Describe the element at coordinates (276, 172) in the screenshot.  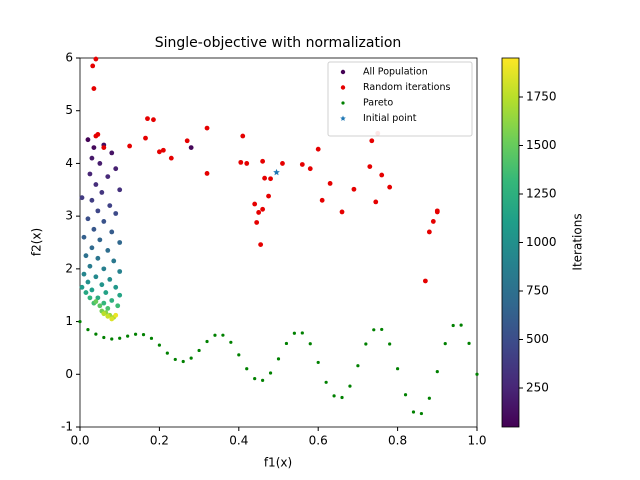
I see `initial-point` at that location.